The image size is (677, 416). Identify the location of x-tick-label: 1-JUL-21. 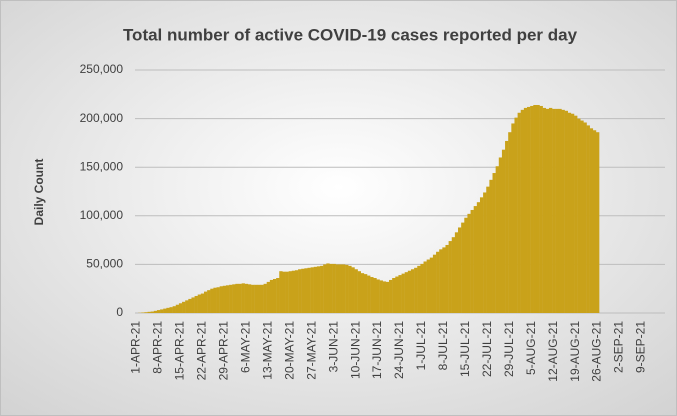
(421, 346).